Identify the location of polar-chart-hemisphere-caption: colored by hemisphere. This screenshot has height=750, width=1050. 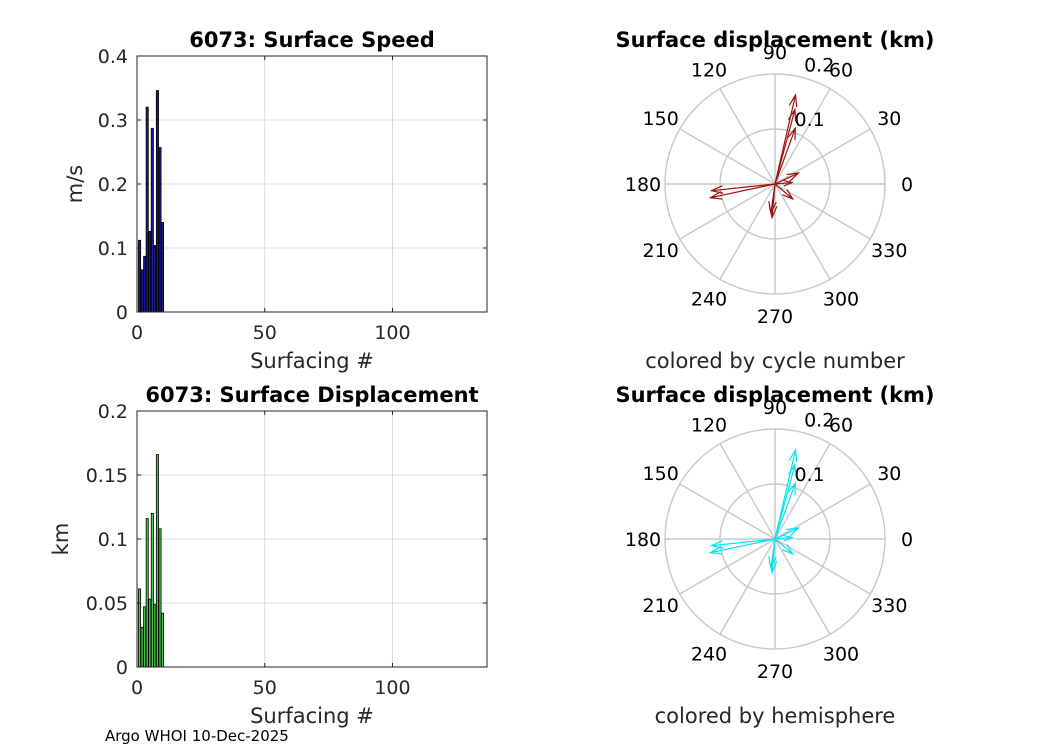
(775, 716).